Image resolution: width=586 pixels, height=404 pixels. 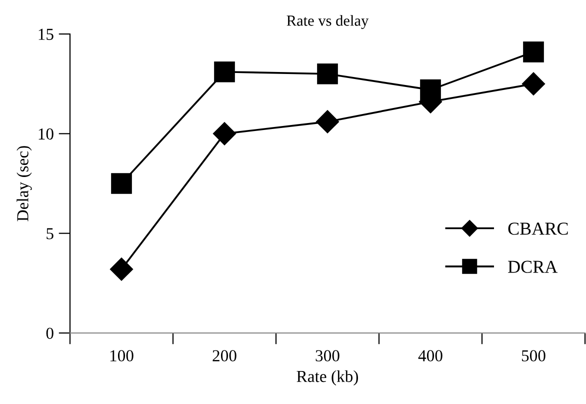 What do you see at coordinates (533, 266) in the screenshot?
I see `legend-label: DCRA` at bounding box center [533, 266].